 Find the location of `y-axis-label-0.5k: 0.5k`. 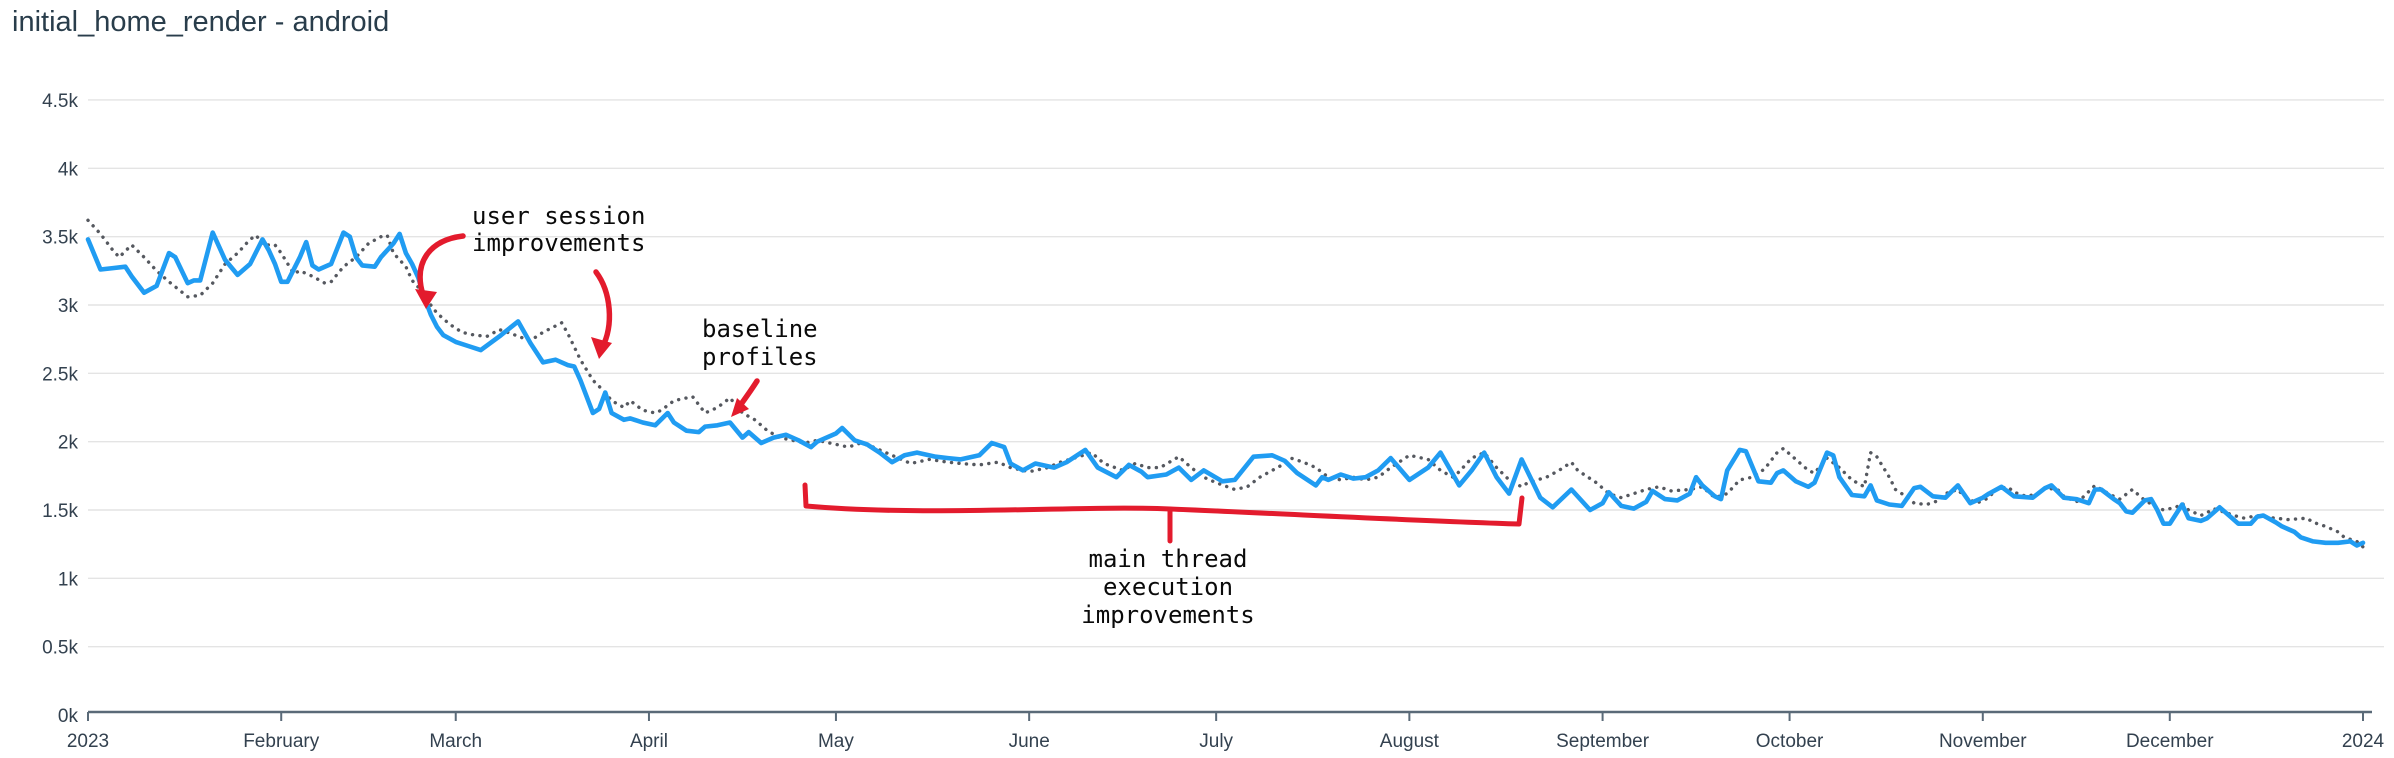

y-axis-label-0.5k: 0.5k is located at coordinates (60, 648).